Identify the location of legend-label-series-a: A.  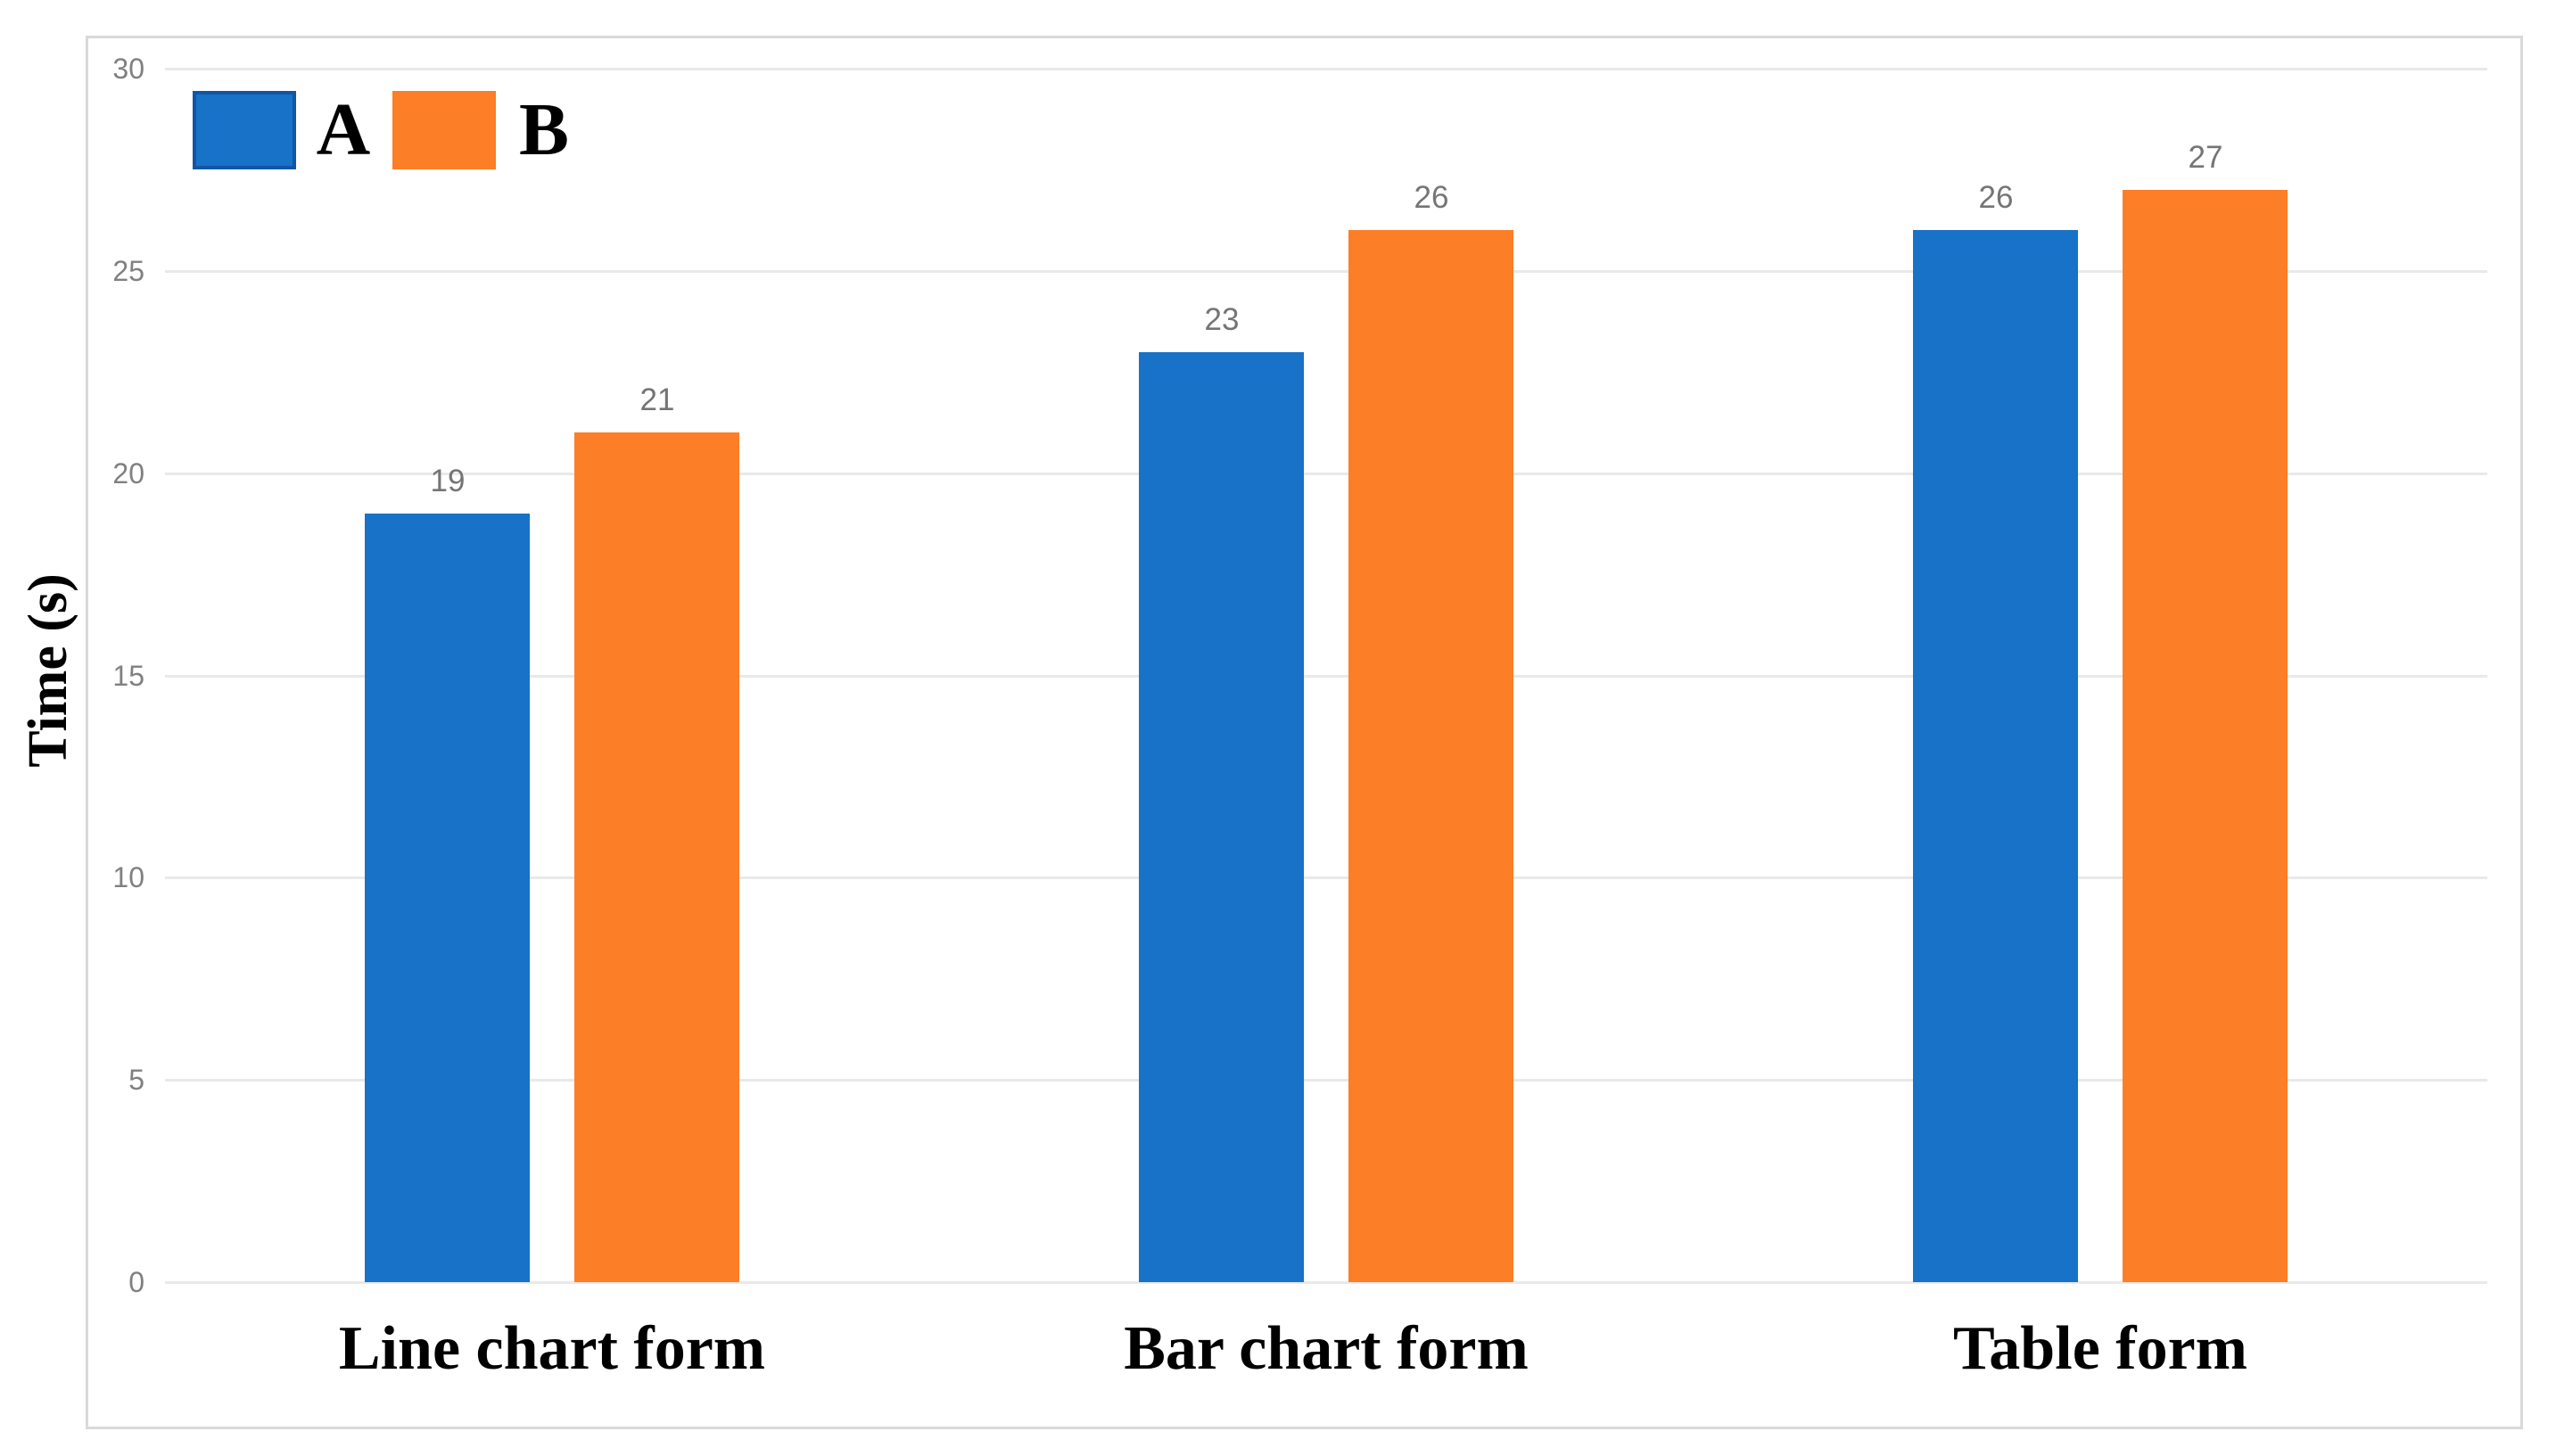
(344, 129).